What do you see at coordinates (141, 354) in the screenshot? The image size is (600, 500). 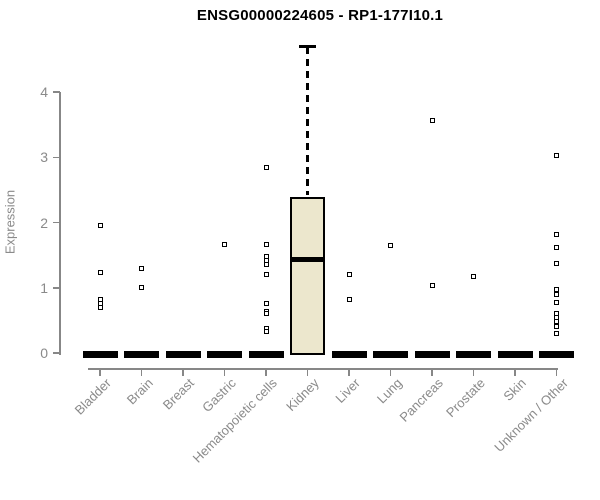 I see `collapsed-box-brain` at bounding box center [141, 354].